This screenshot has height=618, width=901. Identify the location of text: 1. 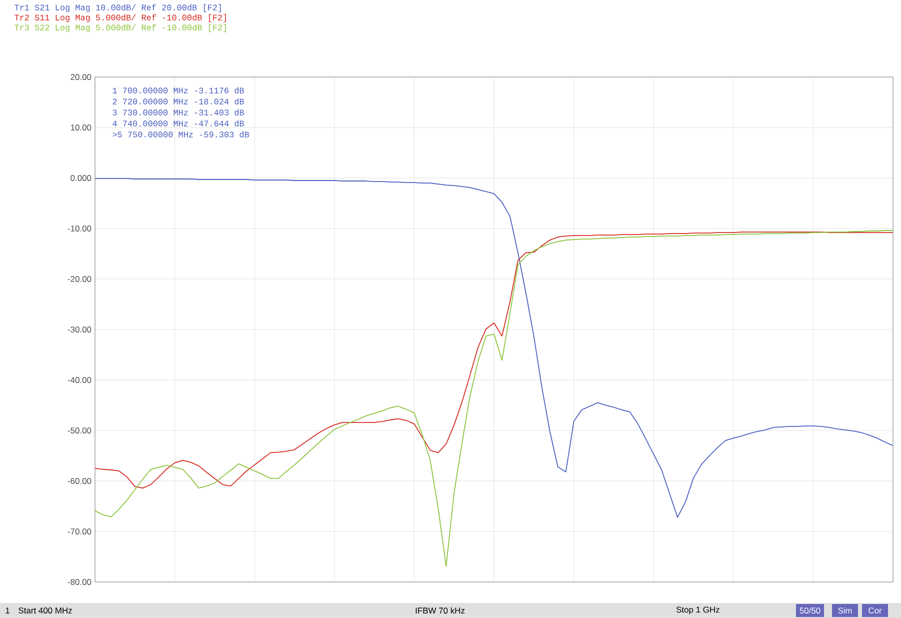
(8, 611).